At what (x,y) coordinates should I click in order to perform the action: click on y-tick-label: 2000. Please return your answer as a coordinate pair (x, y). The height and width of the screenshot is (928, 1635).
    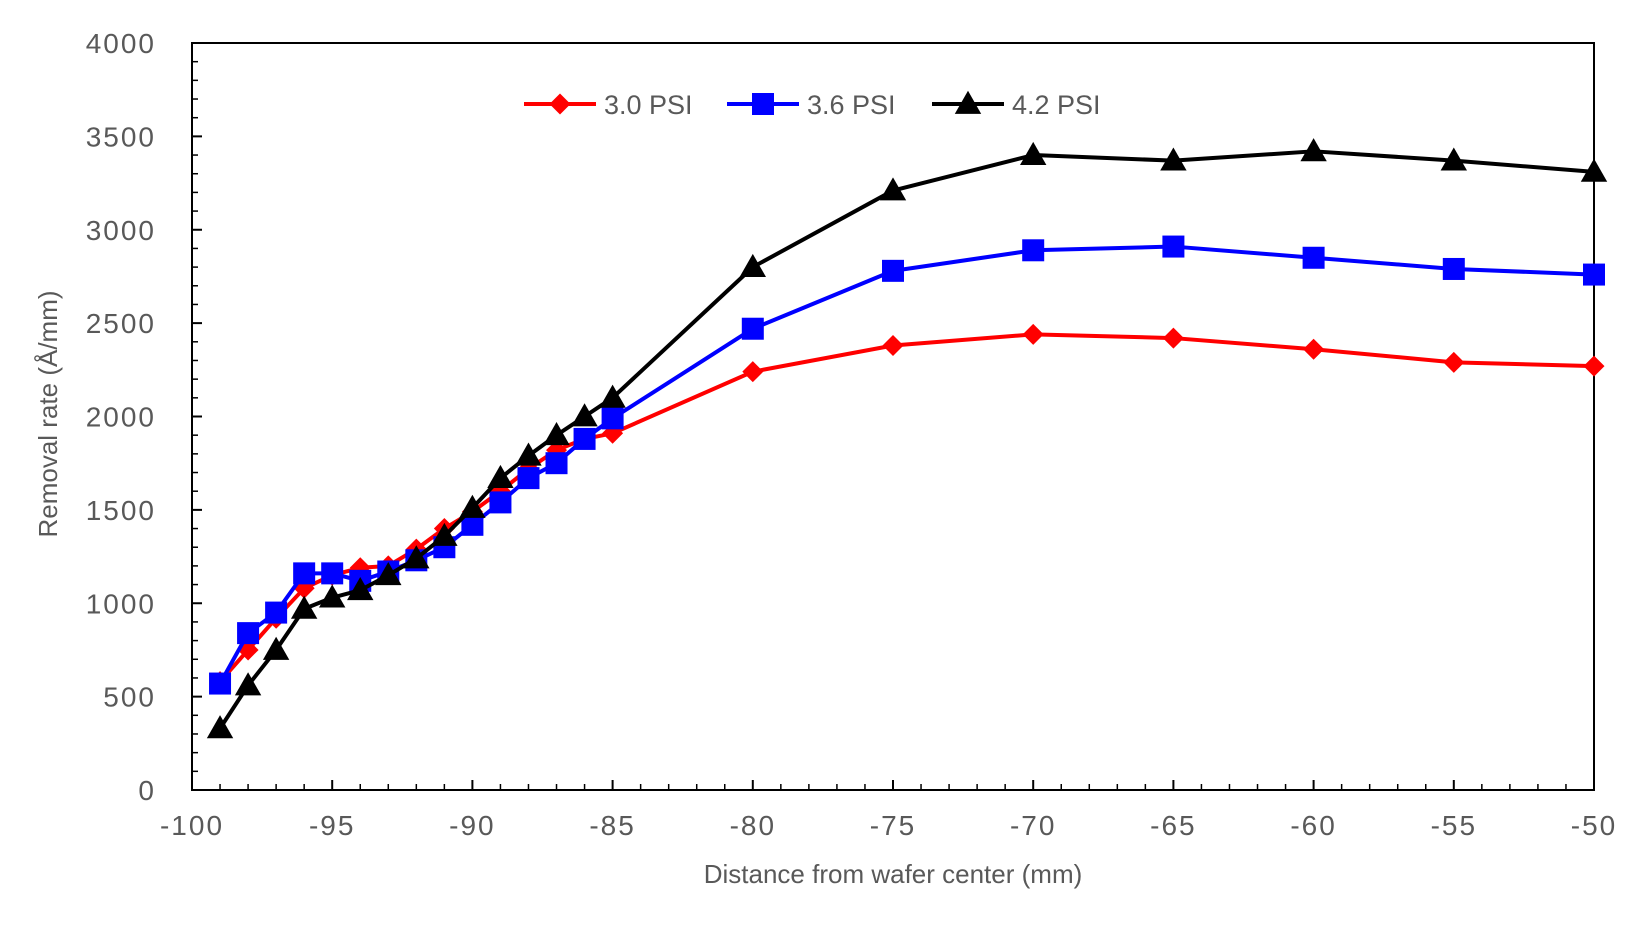
    Looking at the image, I should click on (121, 417).